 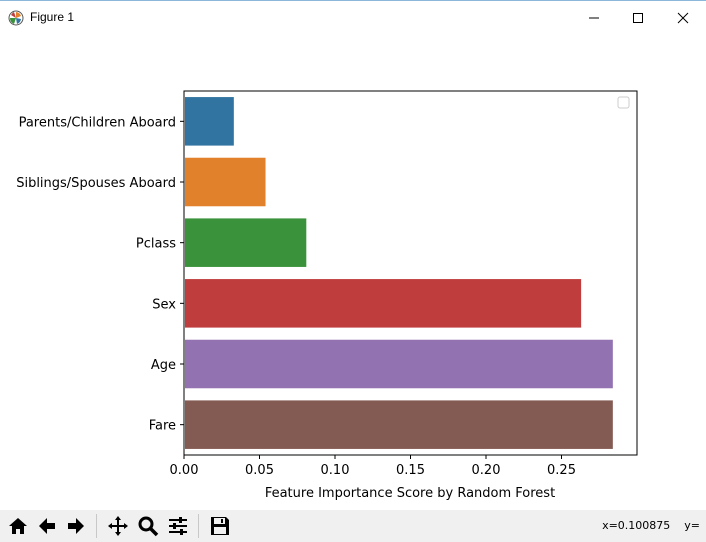 I want to click on zoom-icon, so click(x=148, y=526).